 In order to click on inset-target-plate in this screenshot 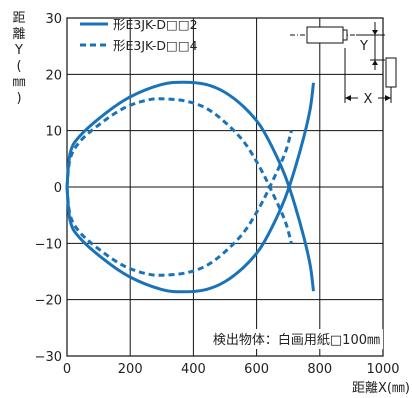, I will do `click(391, 72)`.